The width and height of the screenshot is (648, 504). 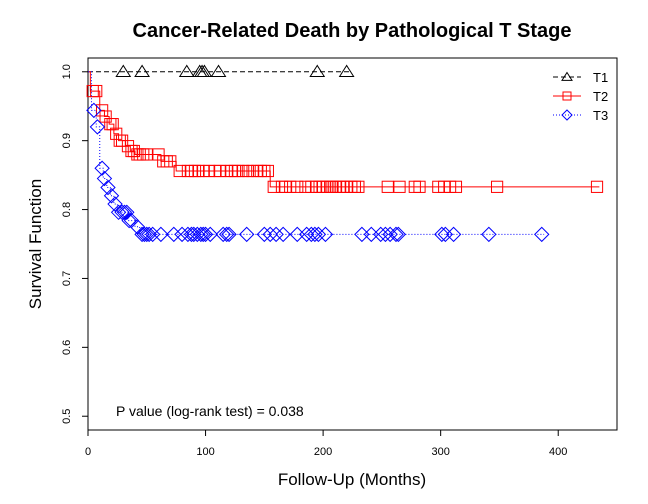 What do you see at coordinates (600, 96) in the screenshot?
I see `legend-label: T2` at bounding box center [600, 96].